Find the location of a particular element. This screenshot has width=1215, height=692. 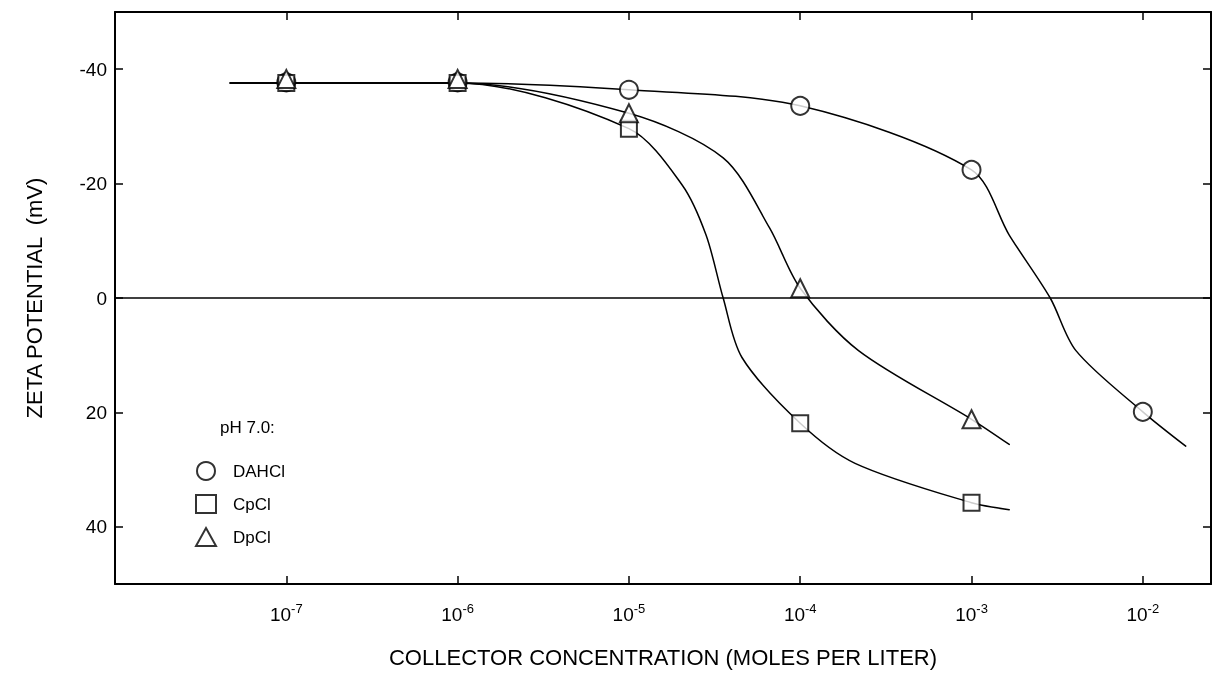

y-tick-label: -40 is located at coordinates (93, 69).